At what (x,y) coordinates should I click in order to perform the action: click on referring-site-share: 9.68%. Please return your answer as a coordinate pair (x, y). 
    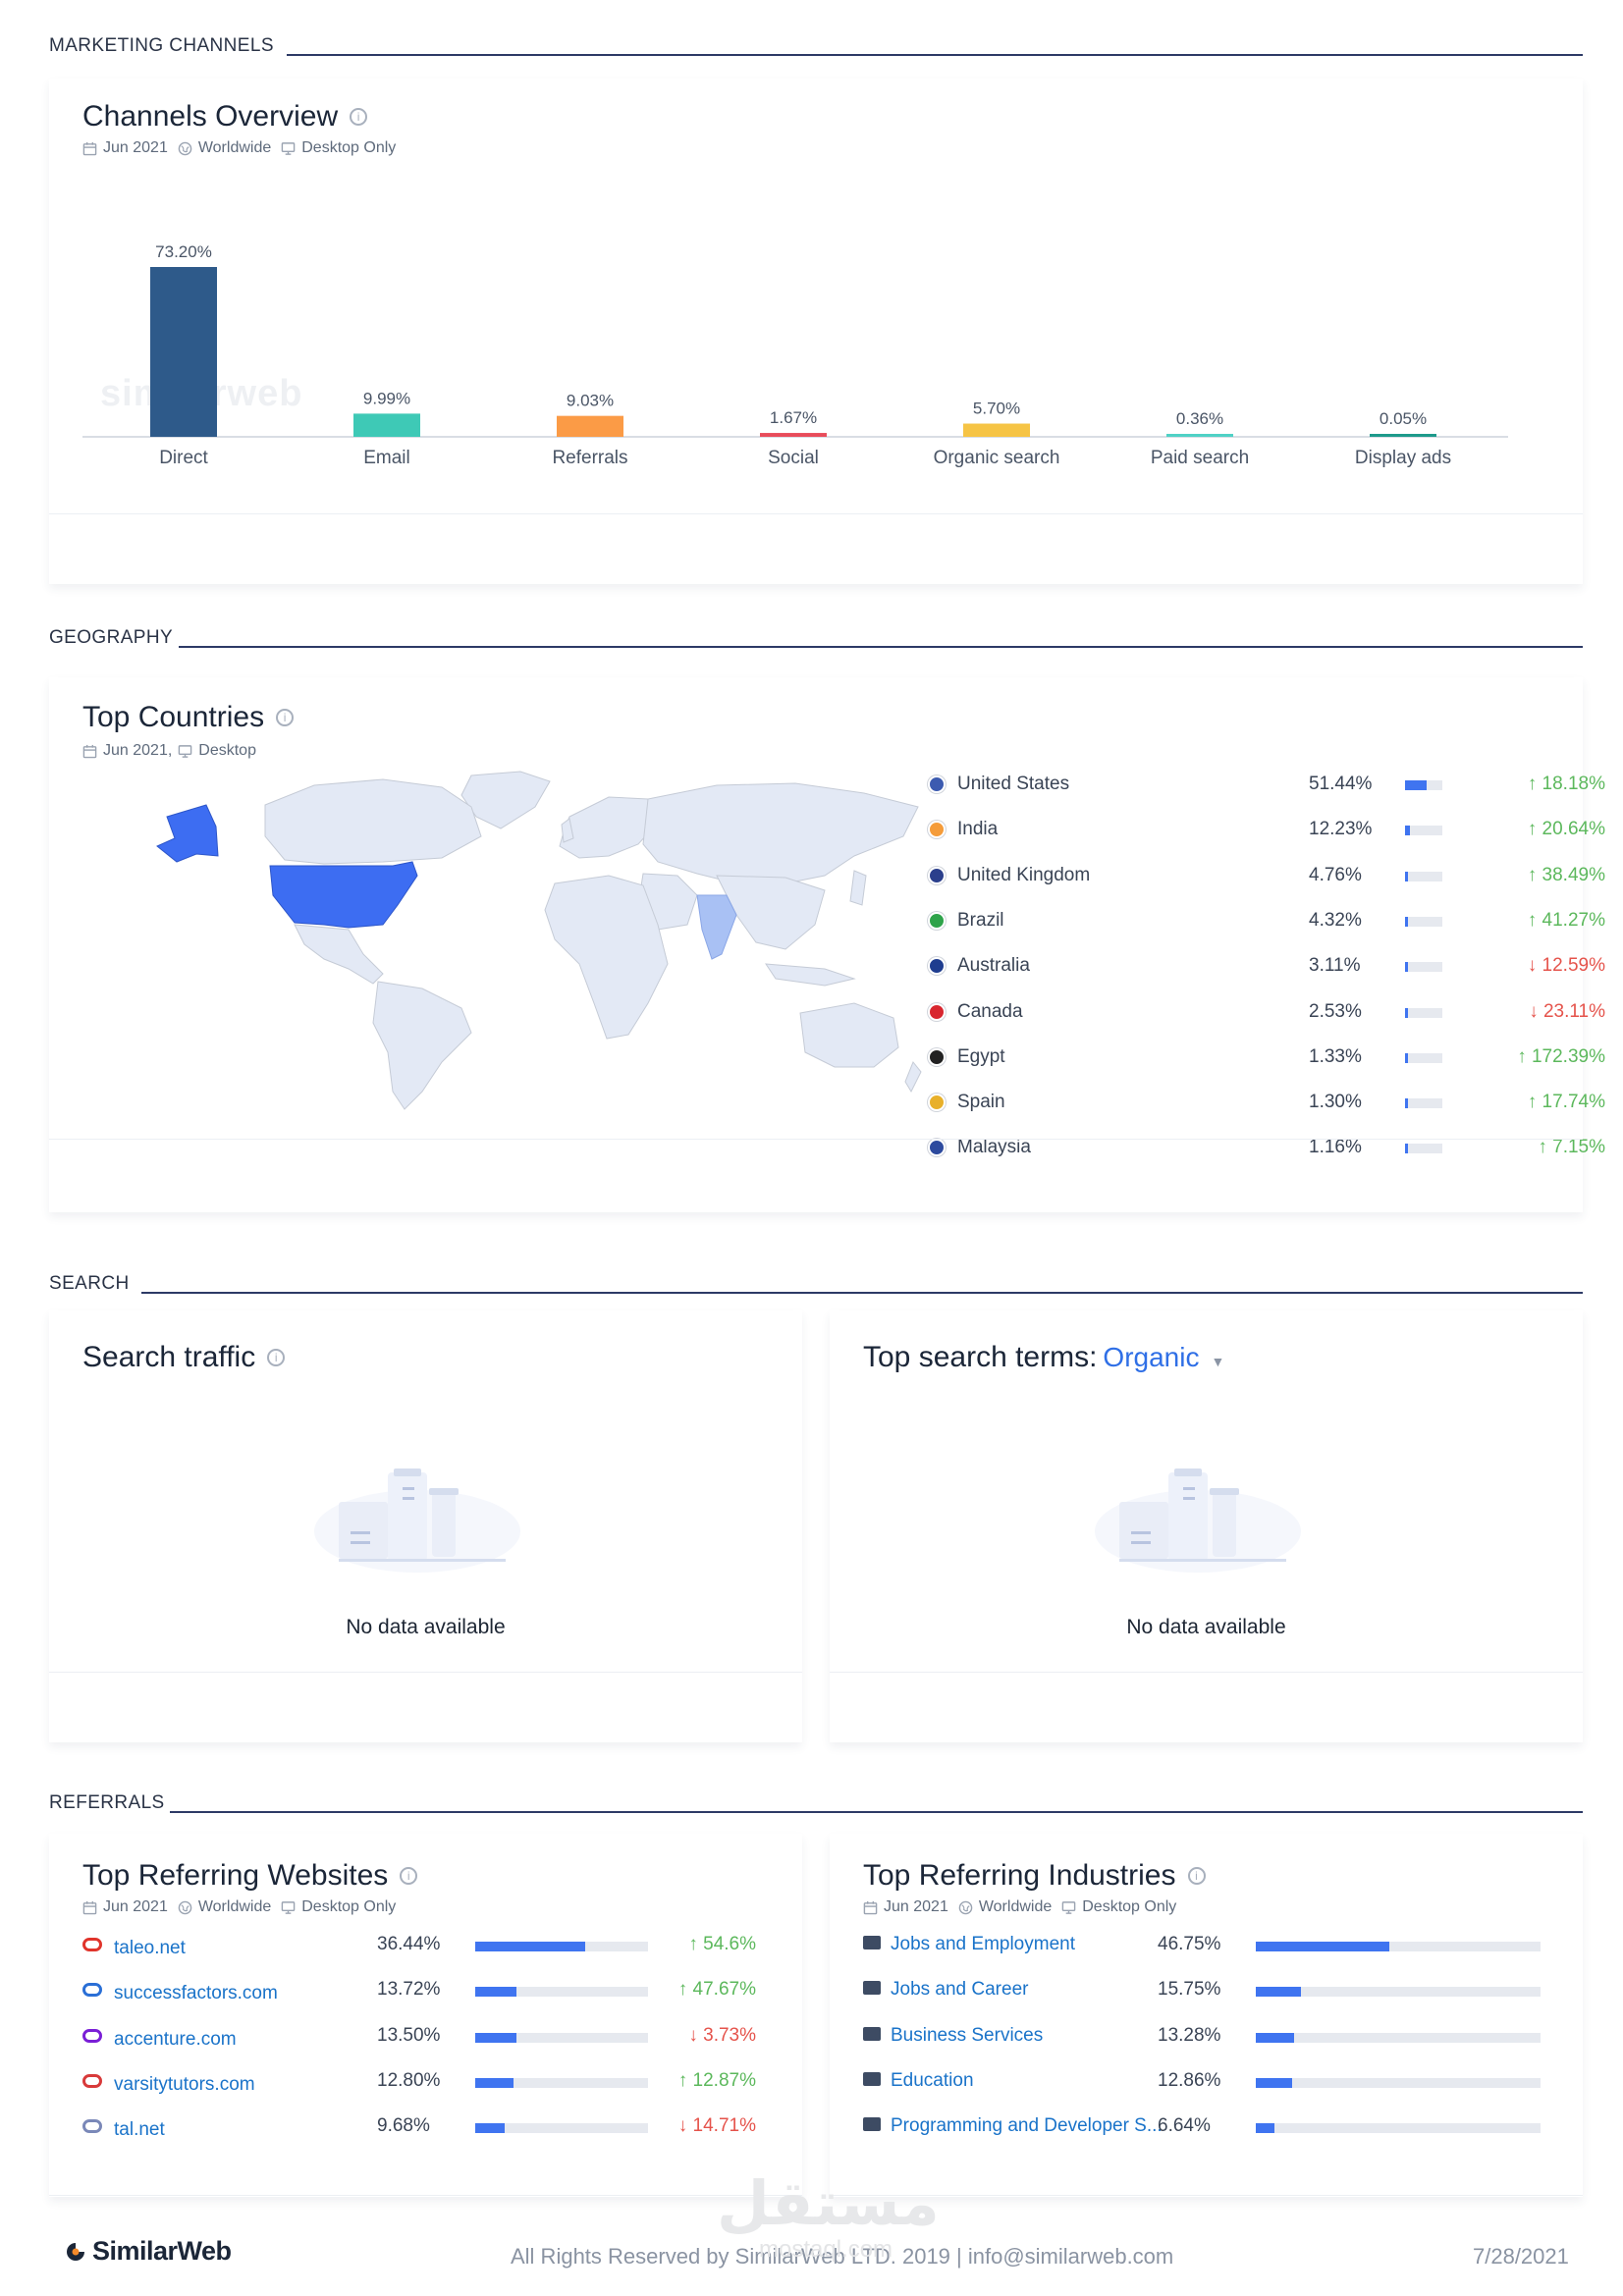
    Looking at the image, I should click on (404, 2126).